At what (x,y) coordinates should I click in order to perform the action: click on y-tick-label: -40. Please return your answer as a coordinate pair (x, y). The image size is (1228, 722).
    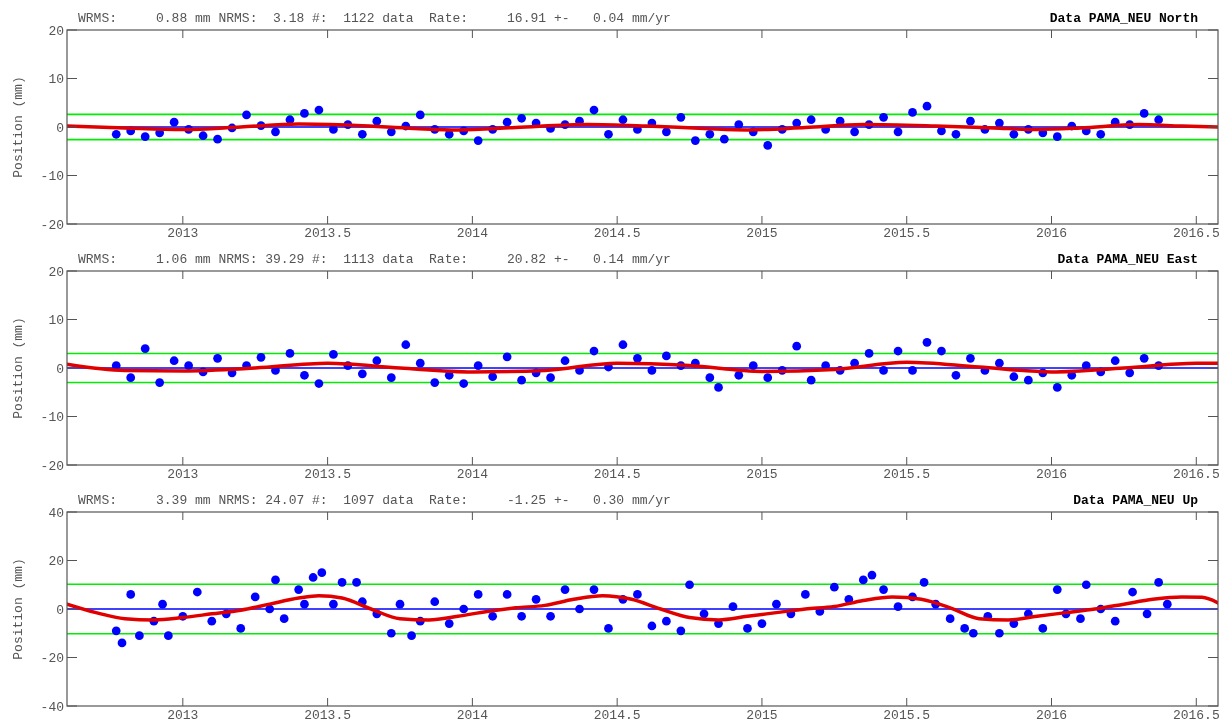
    Looking at the image, I should click on (52, 707).